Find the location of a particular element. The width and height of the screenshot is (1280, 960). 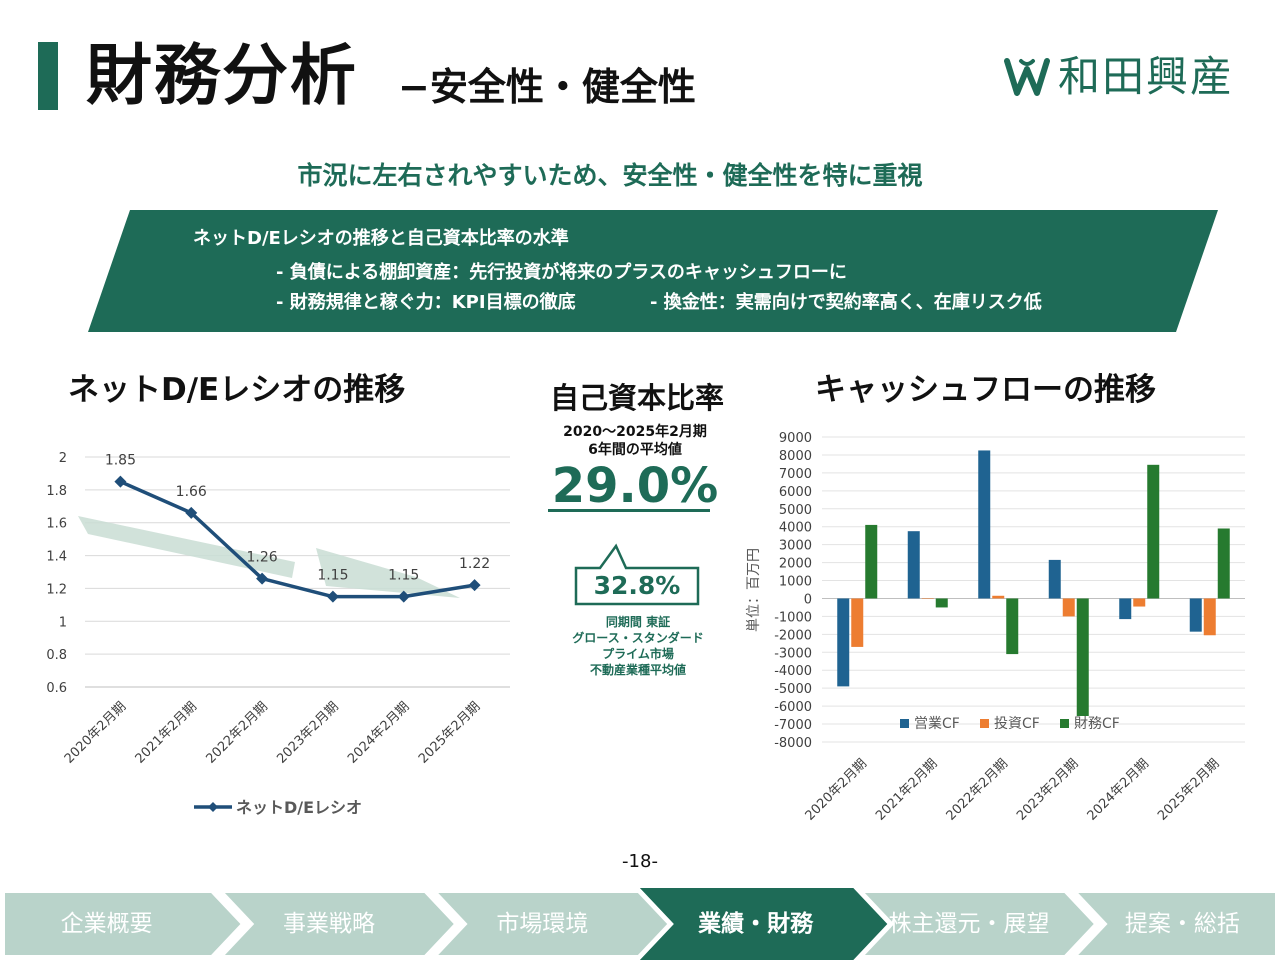

equity-period-line2: 6年間の平均値 is located at coordinates (635, 450).